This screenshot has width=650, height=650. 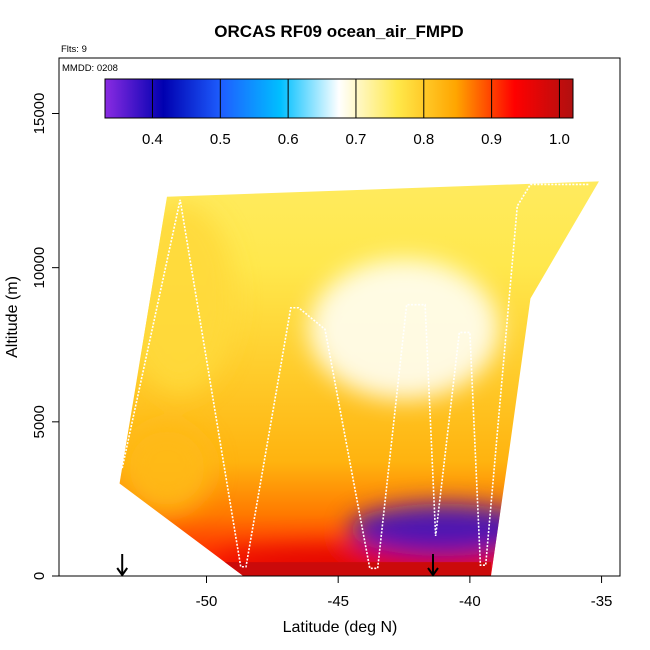 What do you see at coordinates (207, 601) in the screenshot?
I see `x-tick-label: -50` at bounding box center [207, 601].